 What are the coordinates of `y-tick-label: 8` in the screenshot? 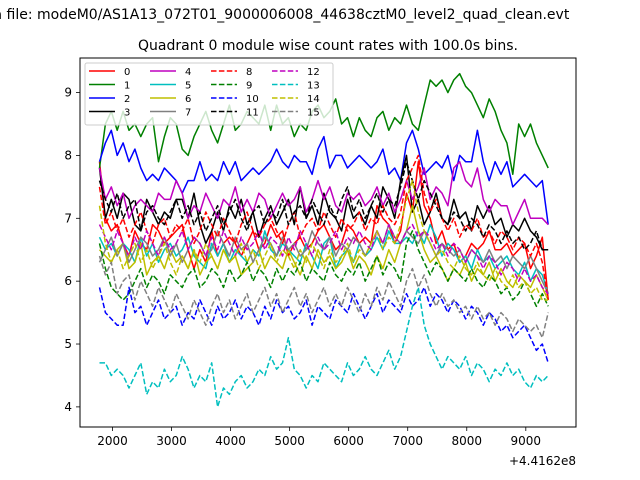 It's located at (68, 155).